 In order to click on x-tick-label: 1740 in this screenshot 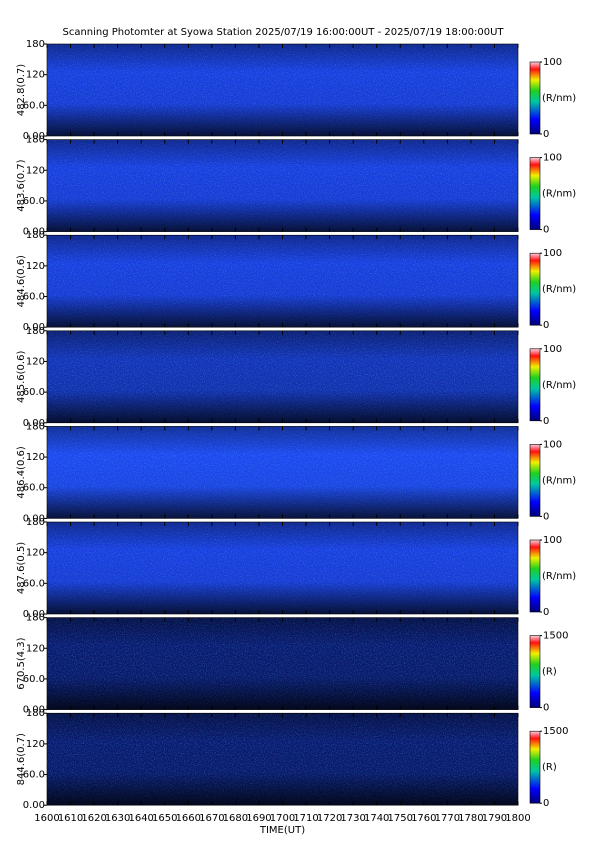, I will do `click(376, 818)`.